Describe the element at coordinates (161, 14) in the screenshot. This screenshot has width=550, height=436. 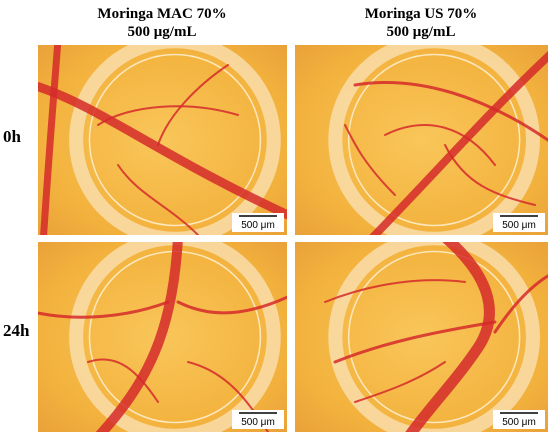
I see `column-title: Moringa MAC 70%` at that location.